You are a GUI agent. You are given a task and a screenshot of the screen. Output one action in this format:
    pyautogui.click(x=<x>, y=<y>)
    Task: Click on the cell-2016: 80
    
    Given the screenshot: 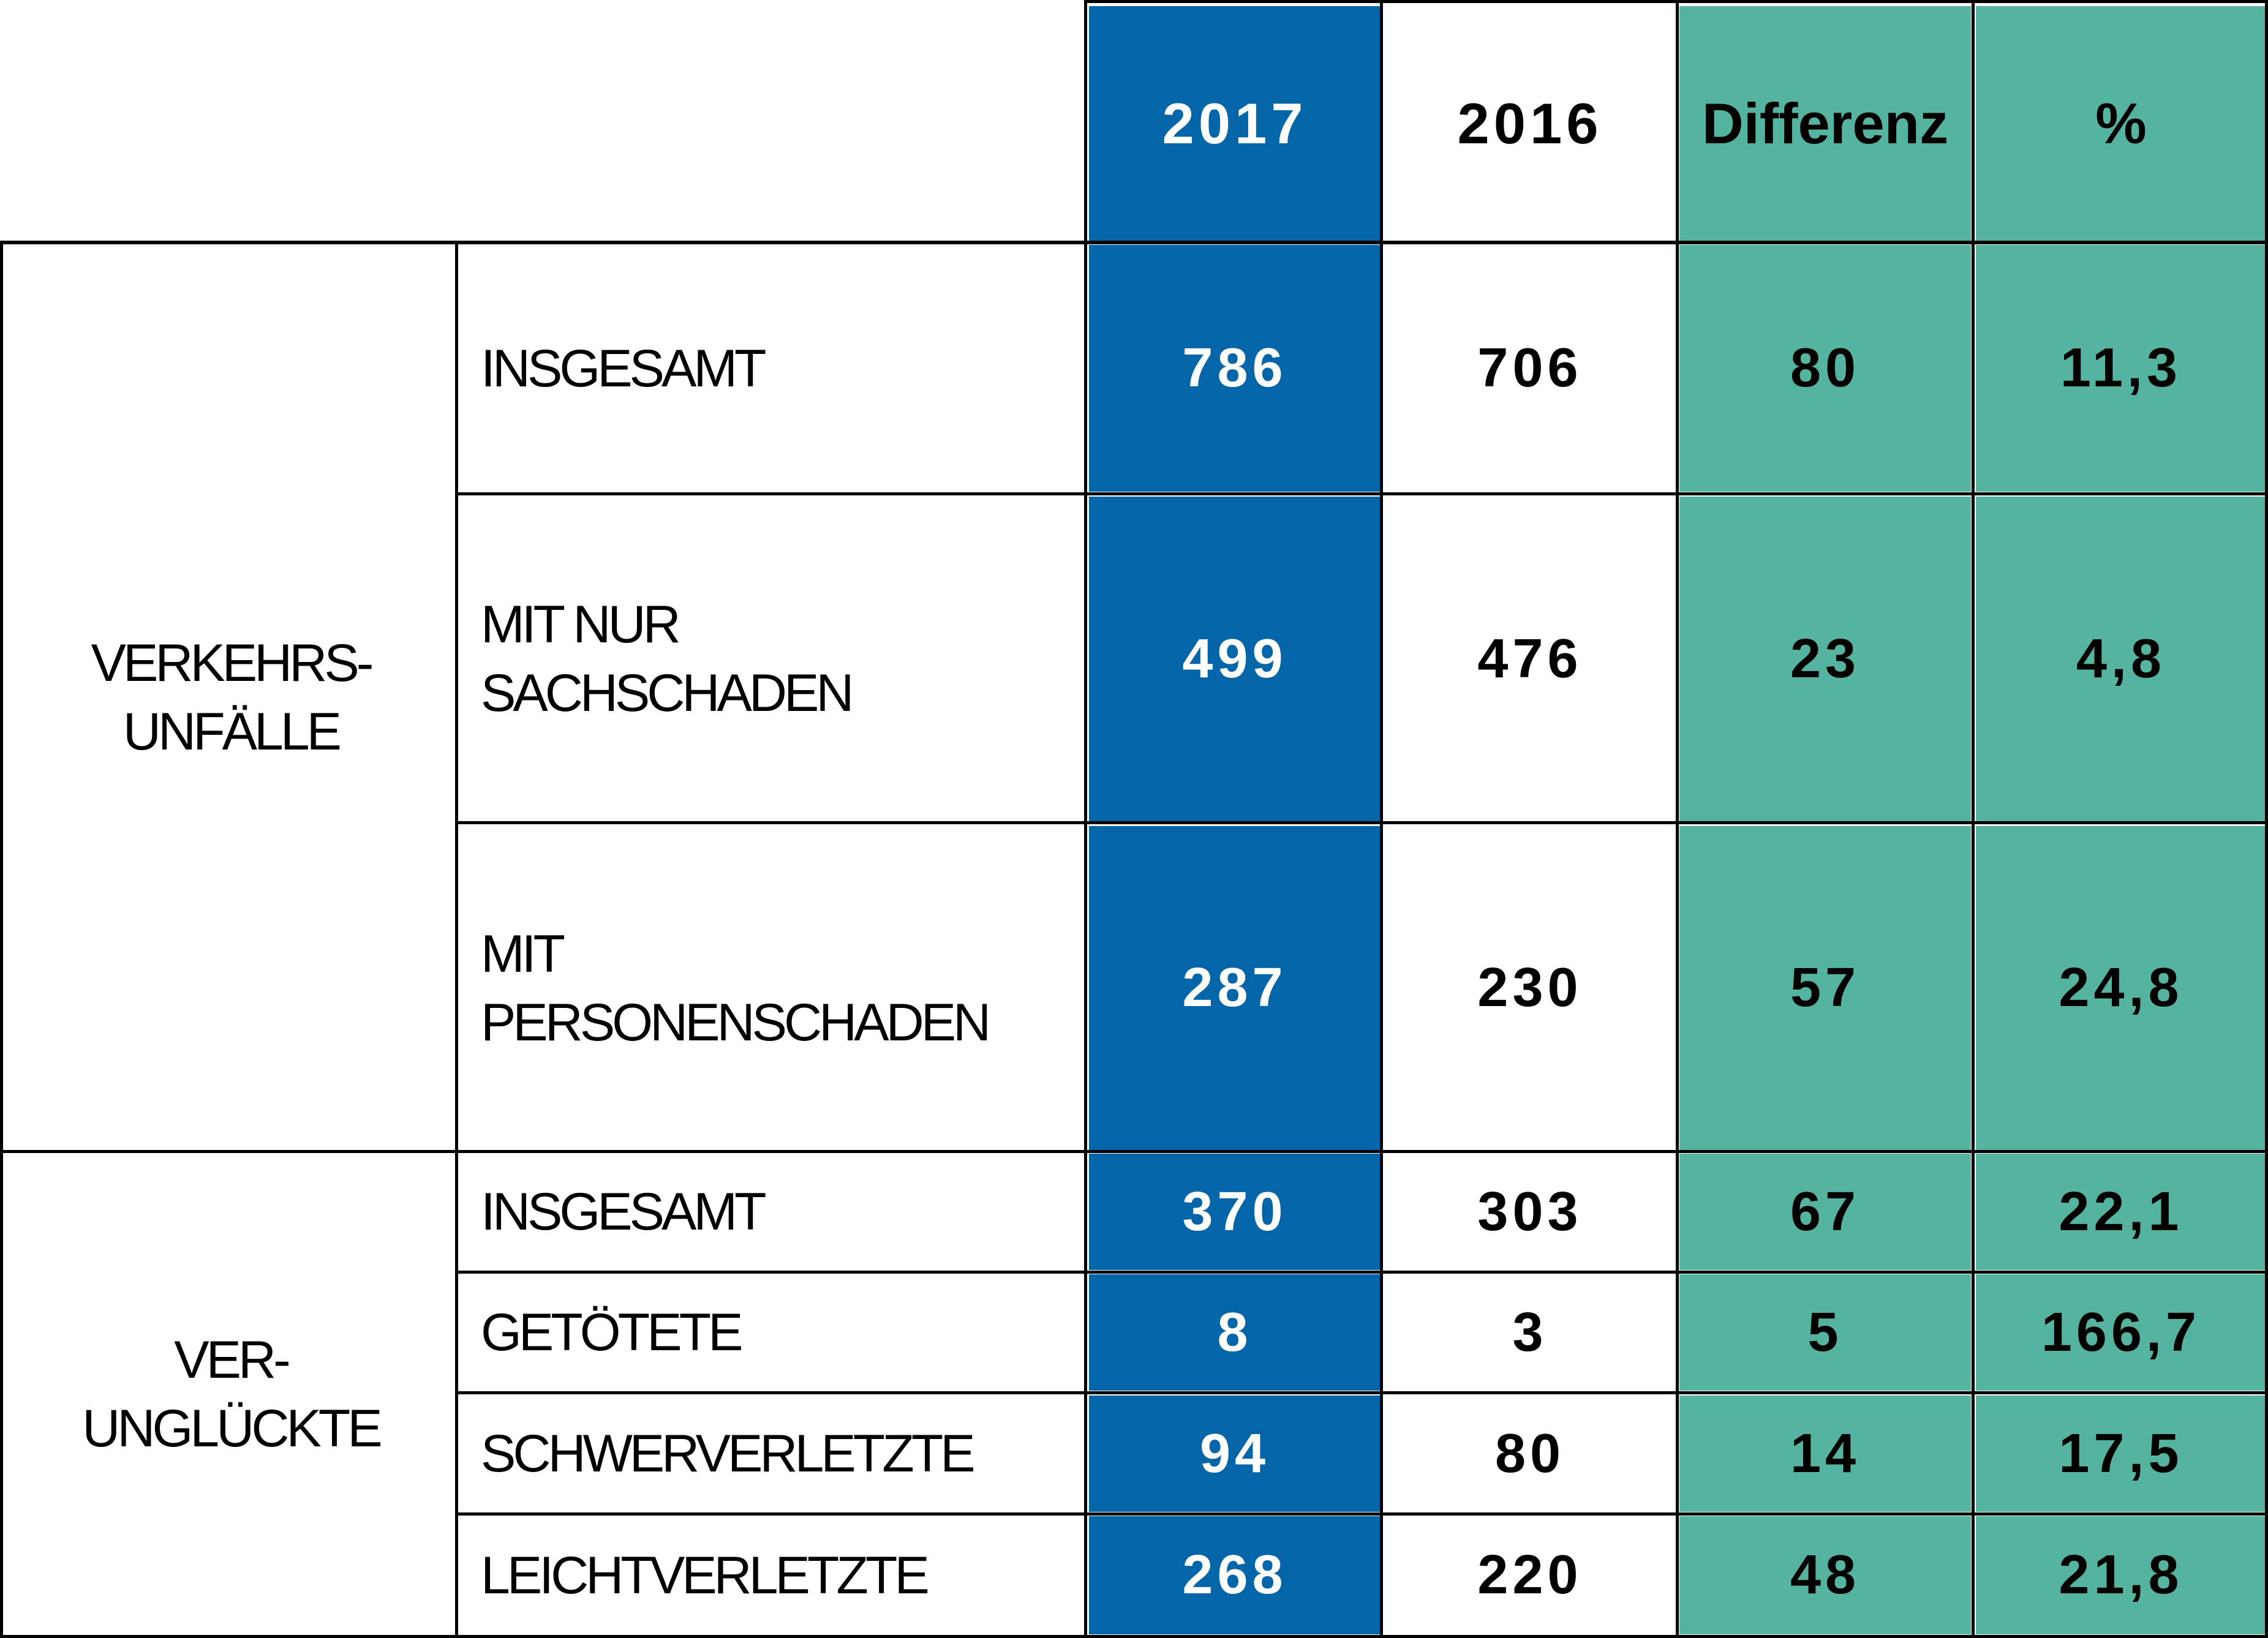 What is the action you would take?
    pyautogui.click(x=1529, y=1453)
    